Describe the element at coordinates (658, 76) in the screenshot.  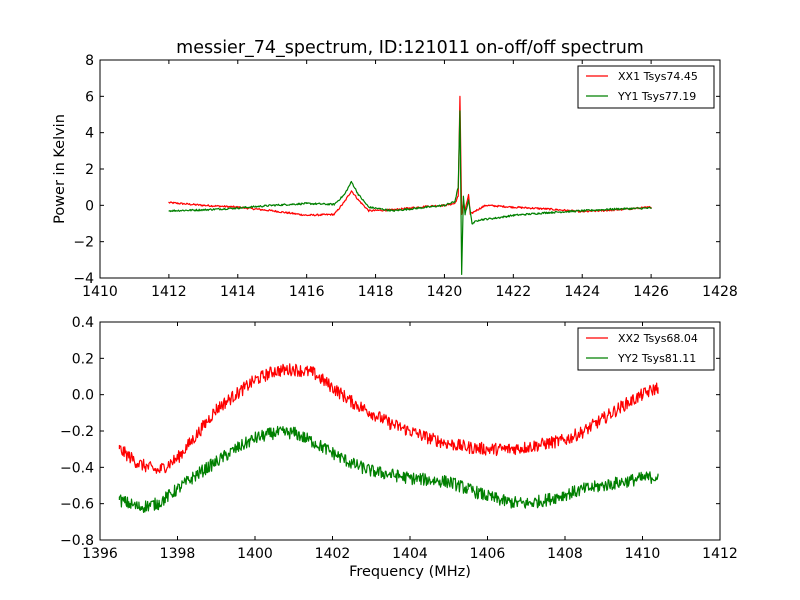
I see `top-legend-label-xx1: XX1 Tsys74.45` at that location.